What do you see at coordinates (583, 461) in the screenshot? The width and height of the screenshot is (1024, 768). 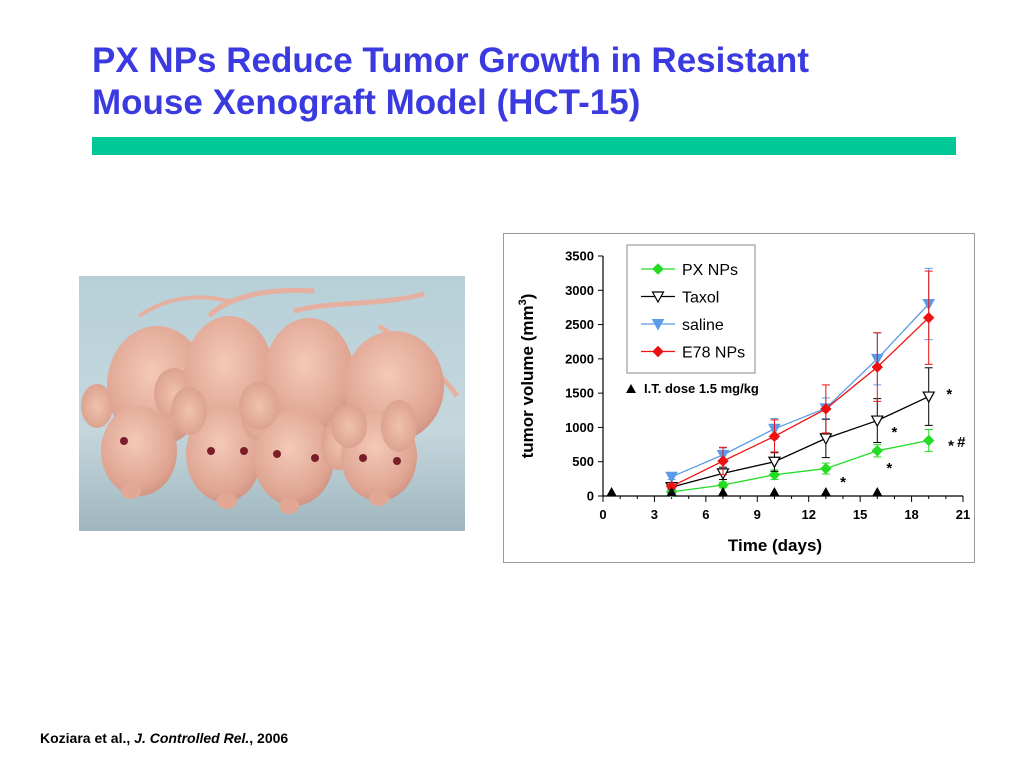 I see `y-tick-label: 500` at bounding box center [583, 461].